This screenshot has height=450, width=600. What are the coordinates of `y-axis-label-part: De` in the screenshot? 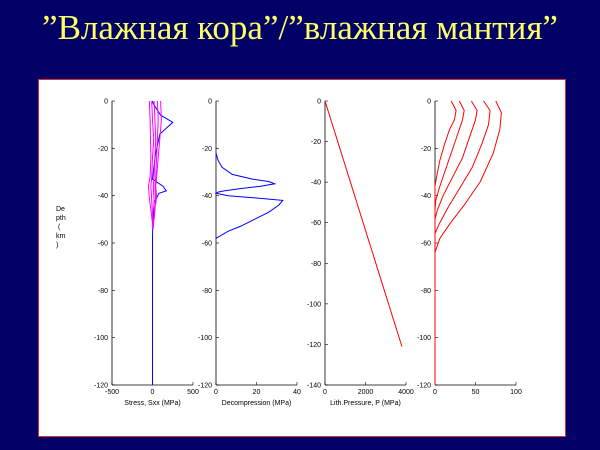 It's located at (60, 209).